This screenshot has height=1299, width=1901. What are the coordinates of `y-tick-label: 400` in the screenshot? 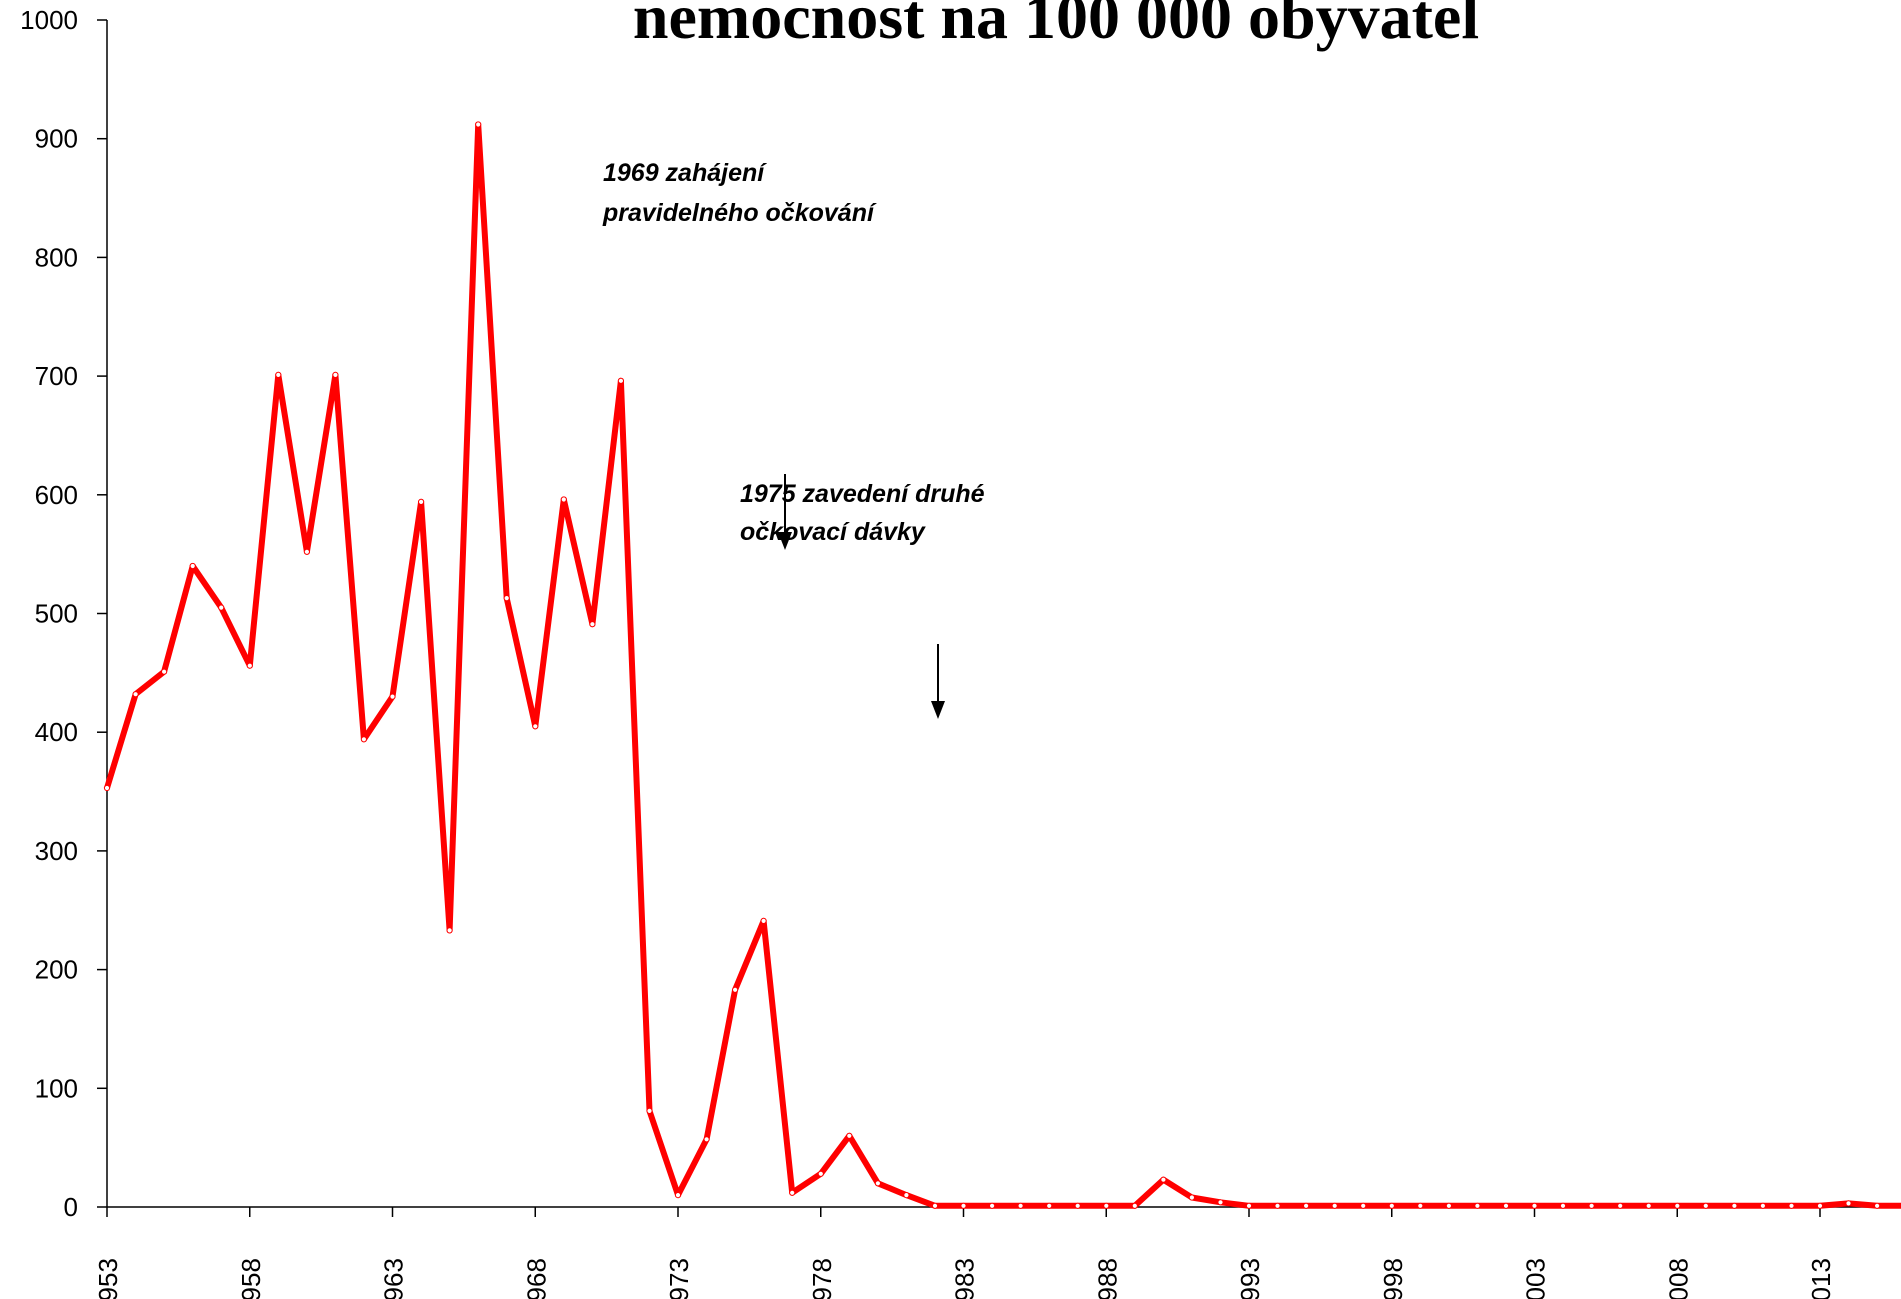 It's located at (56, 732).